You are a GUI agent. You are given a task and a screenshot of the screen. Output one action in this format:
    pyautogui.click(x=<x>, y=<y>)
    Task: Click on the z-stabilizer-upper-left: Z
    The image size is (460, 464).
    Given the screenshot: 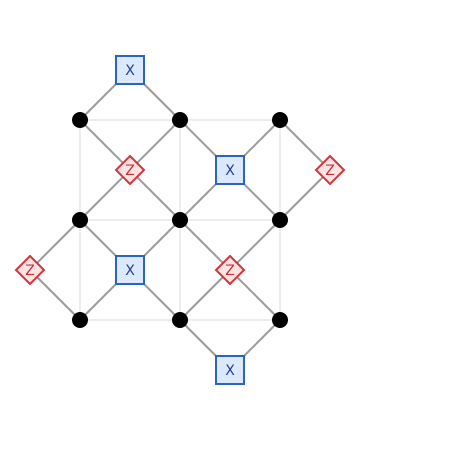 What is the action you would take?
    pyautogui.click(x=130, y=170)
    